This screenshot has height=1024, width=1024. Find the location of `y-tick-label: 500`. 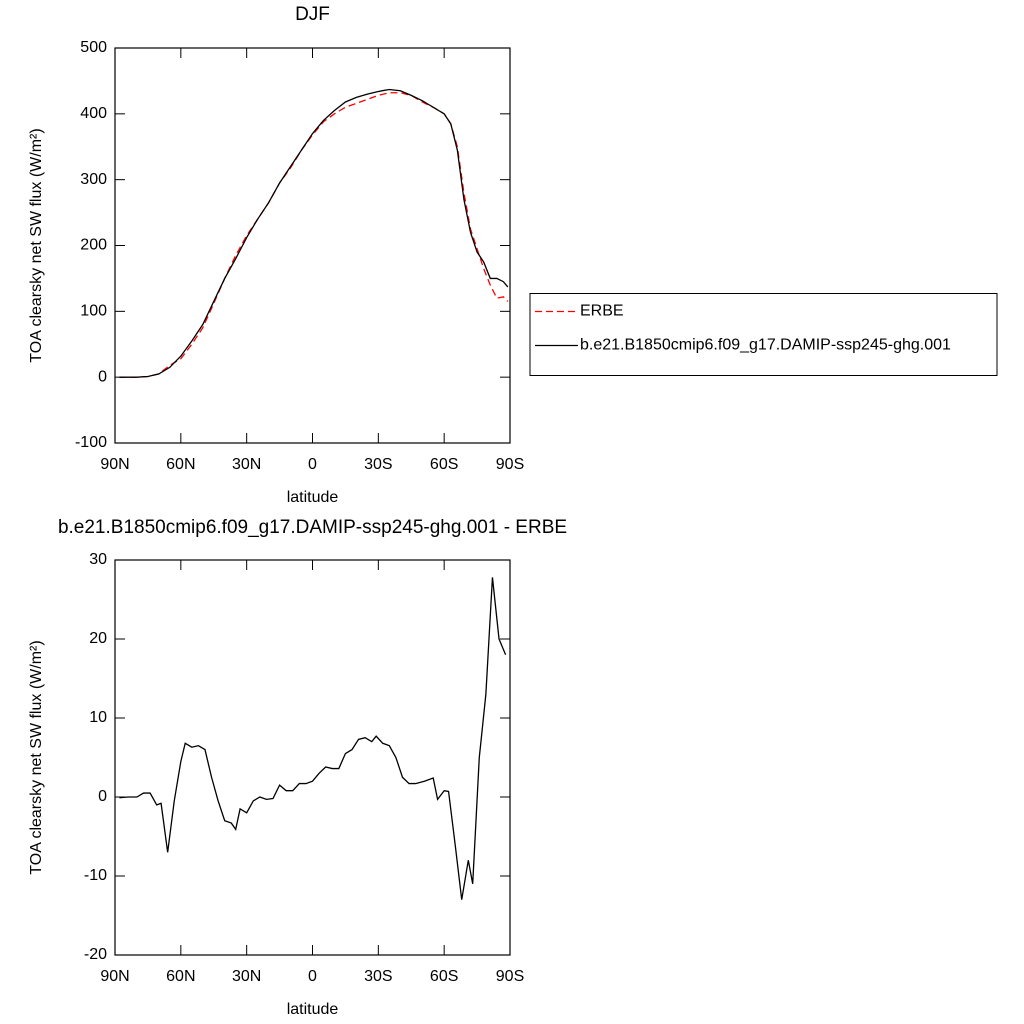

y-tick-label: 500 is located at coordinates (93, 47).